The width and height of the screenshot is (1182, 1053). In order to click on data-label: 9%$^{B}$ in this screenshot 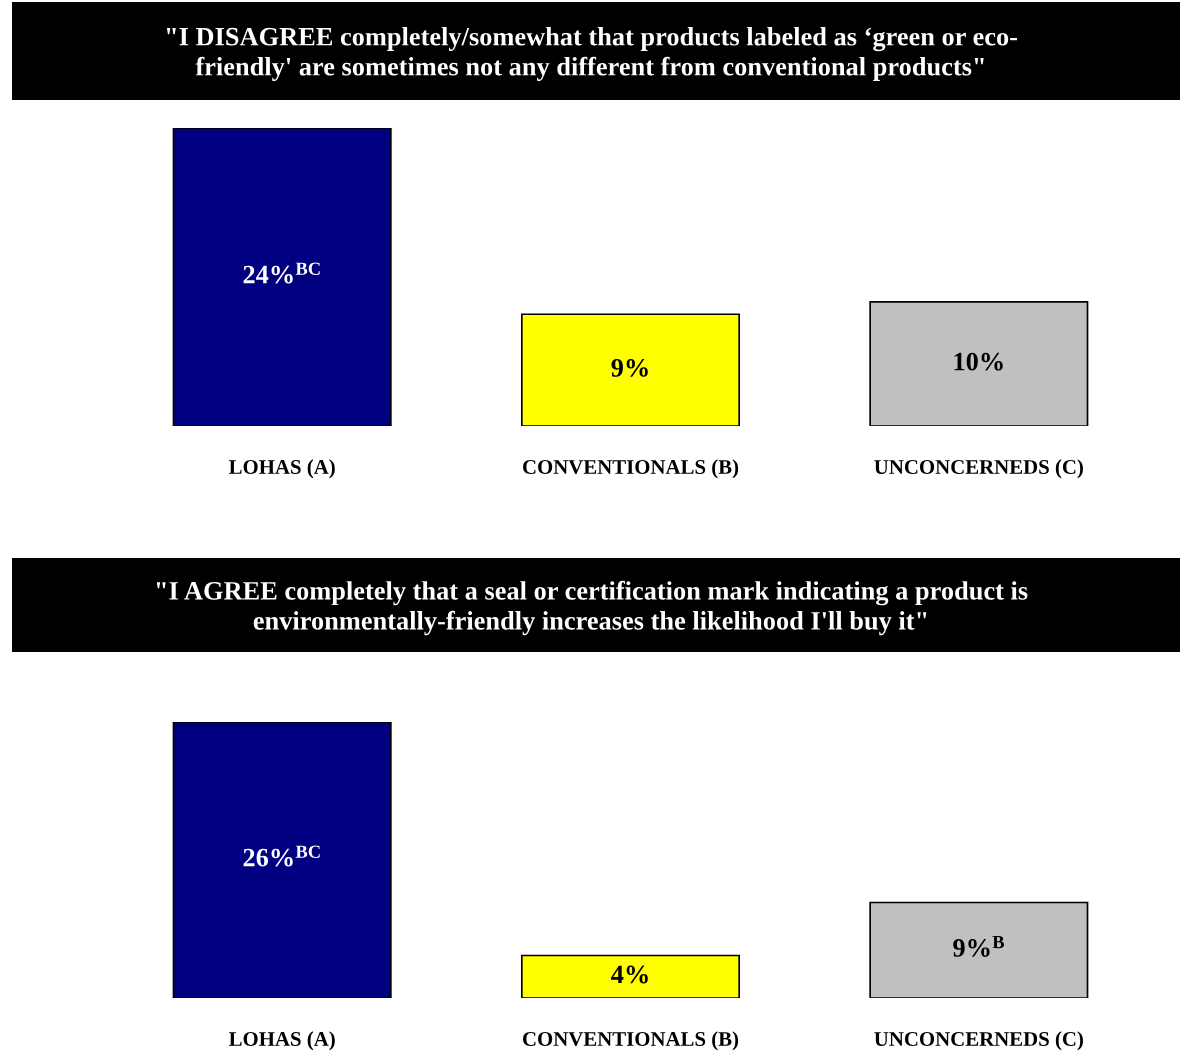, I will do `click(979, 946)`.